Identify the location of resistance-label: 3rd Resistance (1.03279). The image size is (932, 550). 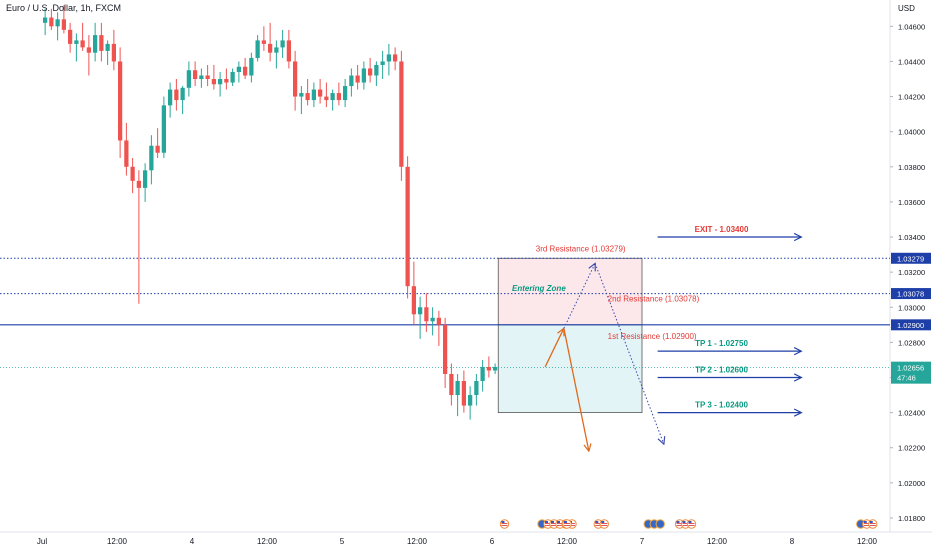
(581, 248).